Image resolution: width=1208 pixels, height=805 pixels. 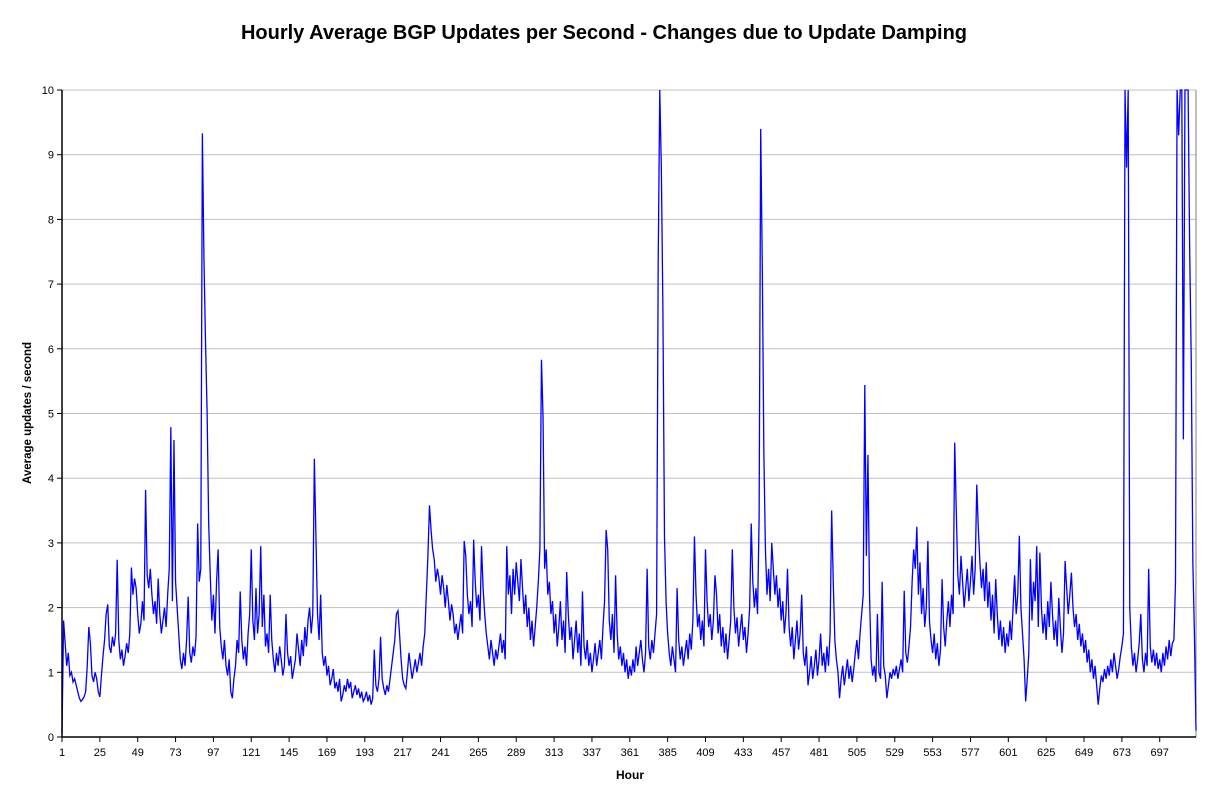 What do you see at coordinates (592, 753) in the screenshot?
I see `x-tick-label: 337` at bounding box center [592, 753].